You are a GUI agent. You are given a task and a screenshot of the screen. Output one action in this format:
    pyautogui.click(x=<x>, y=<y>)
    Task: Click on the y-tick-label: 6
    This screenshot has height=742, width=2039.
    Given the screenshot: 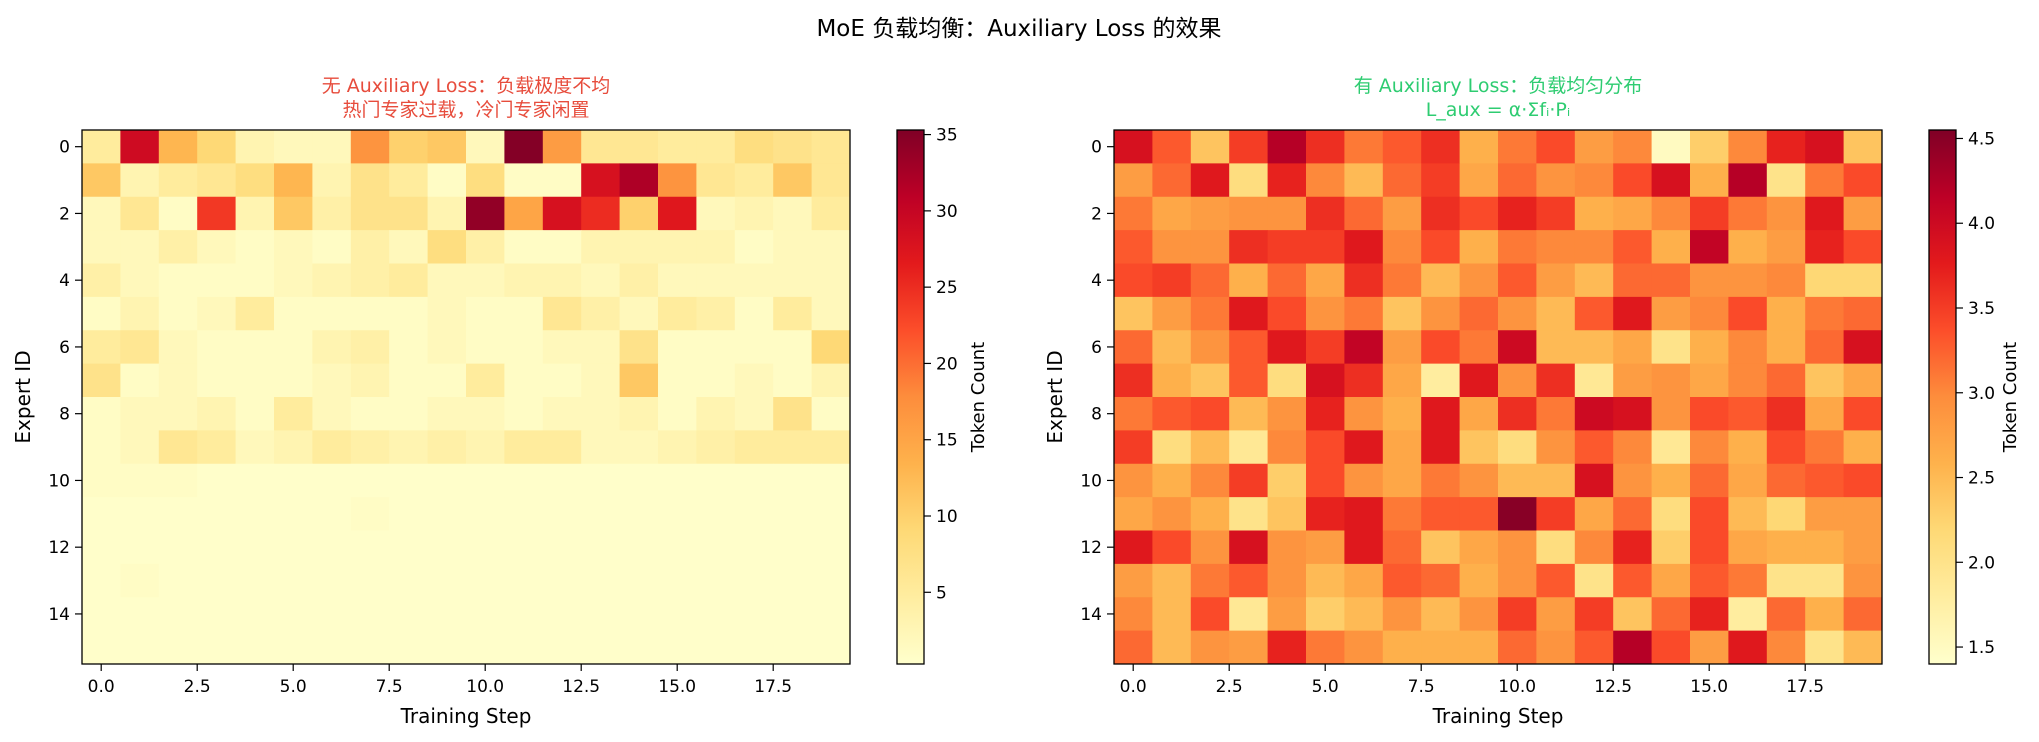 What is the action you would take?
    pyautogui.click(x=64, y=348)
    